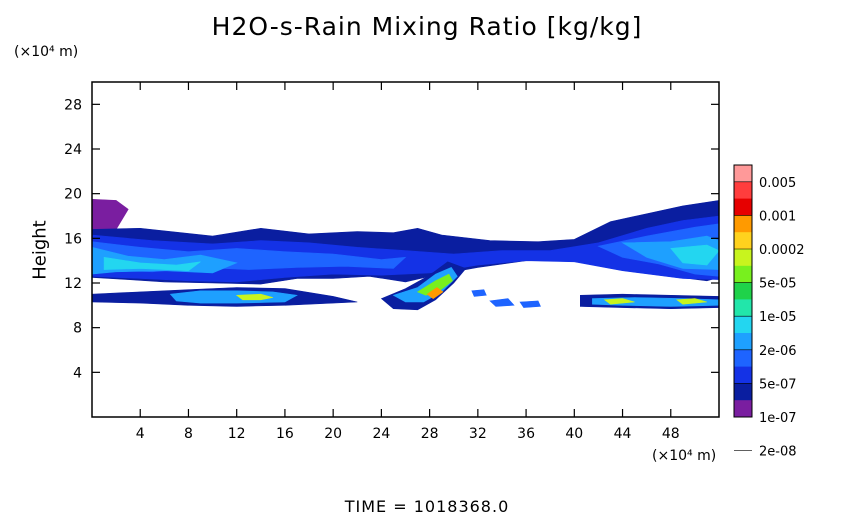  What do you see at coordinates (778, 384) in the screenshot?
I see `colorbar-label: 5e-07` at bounding box center [778, 384].